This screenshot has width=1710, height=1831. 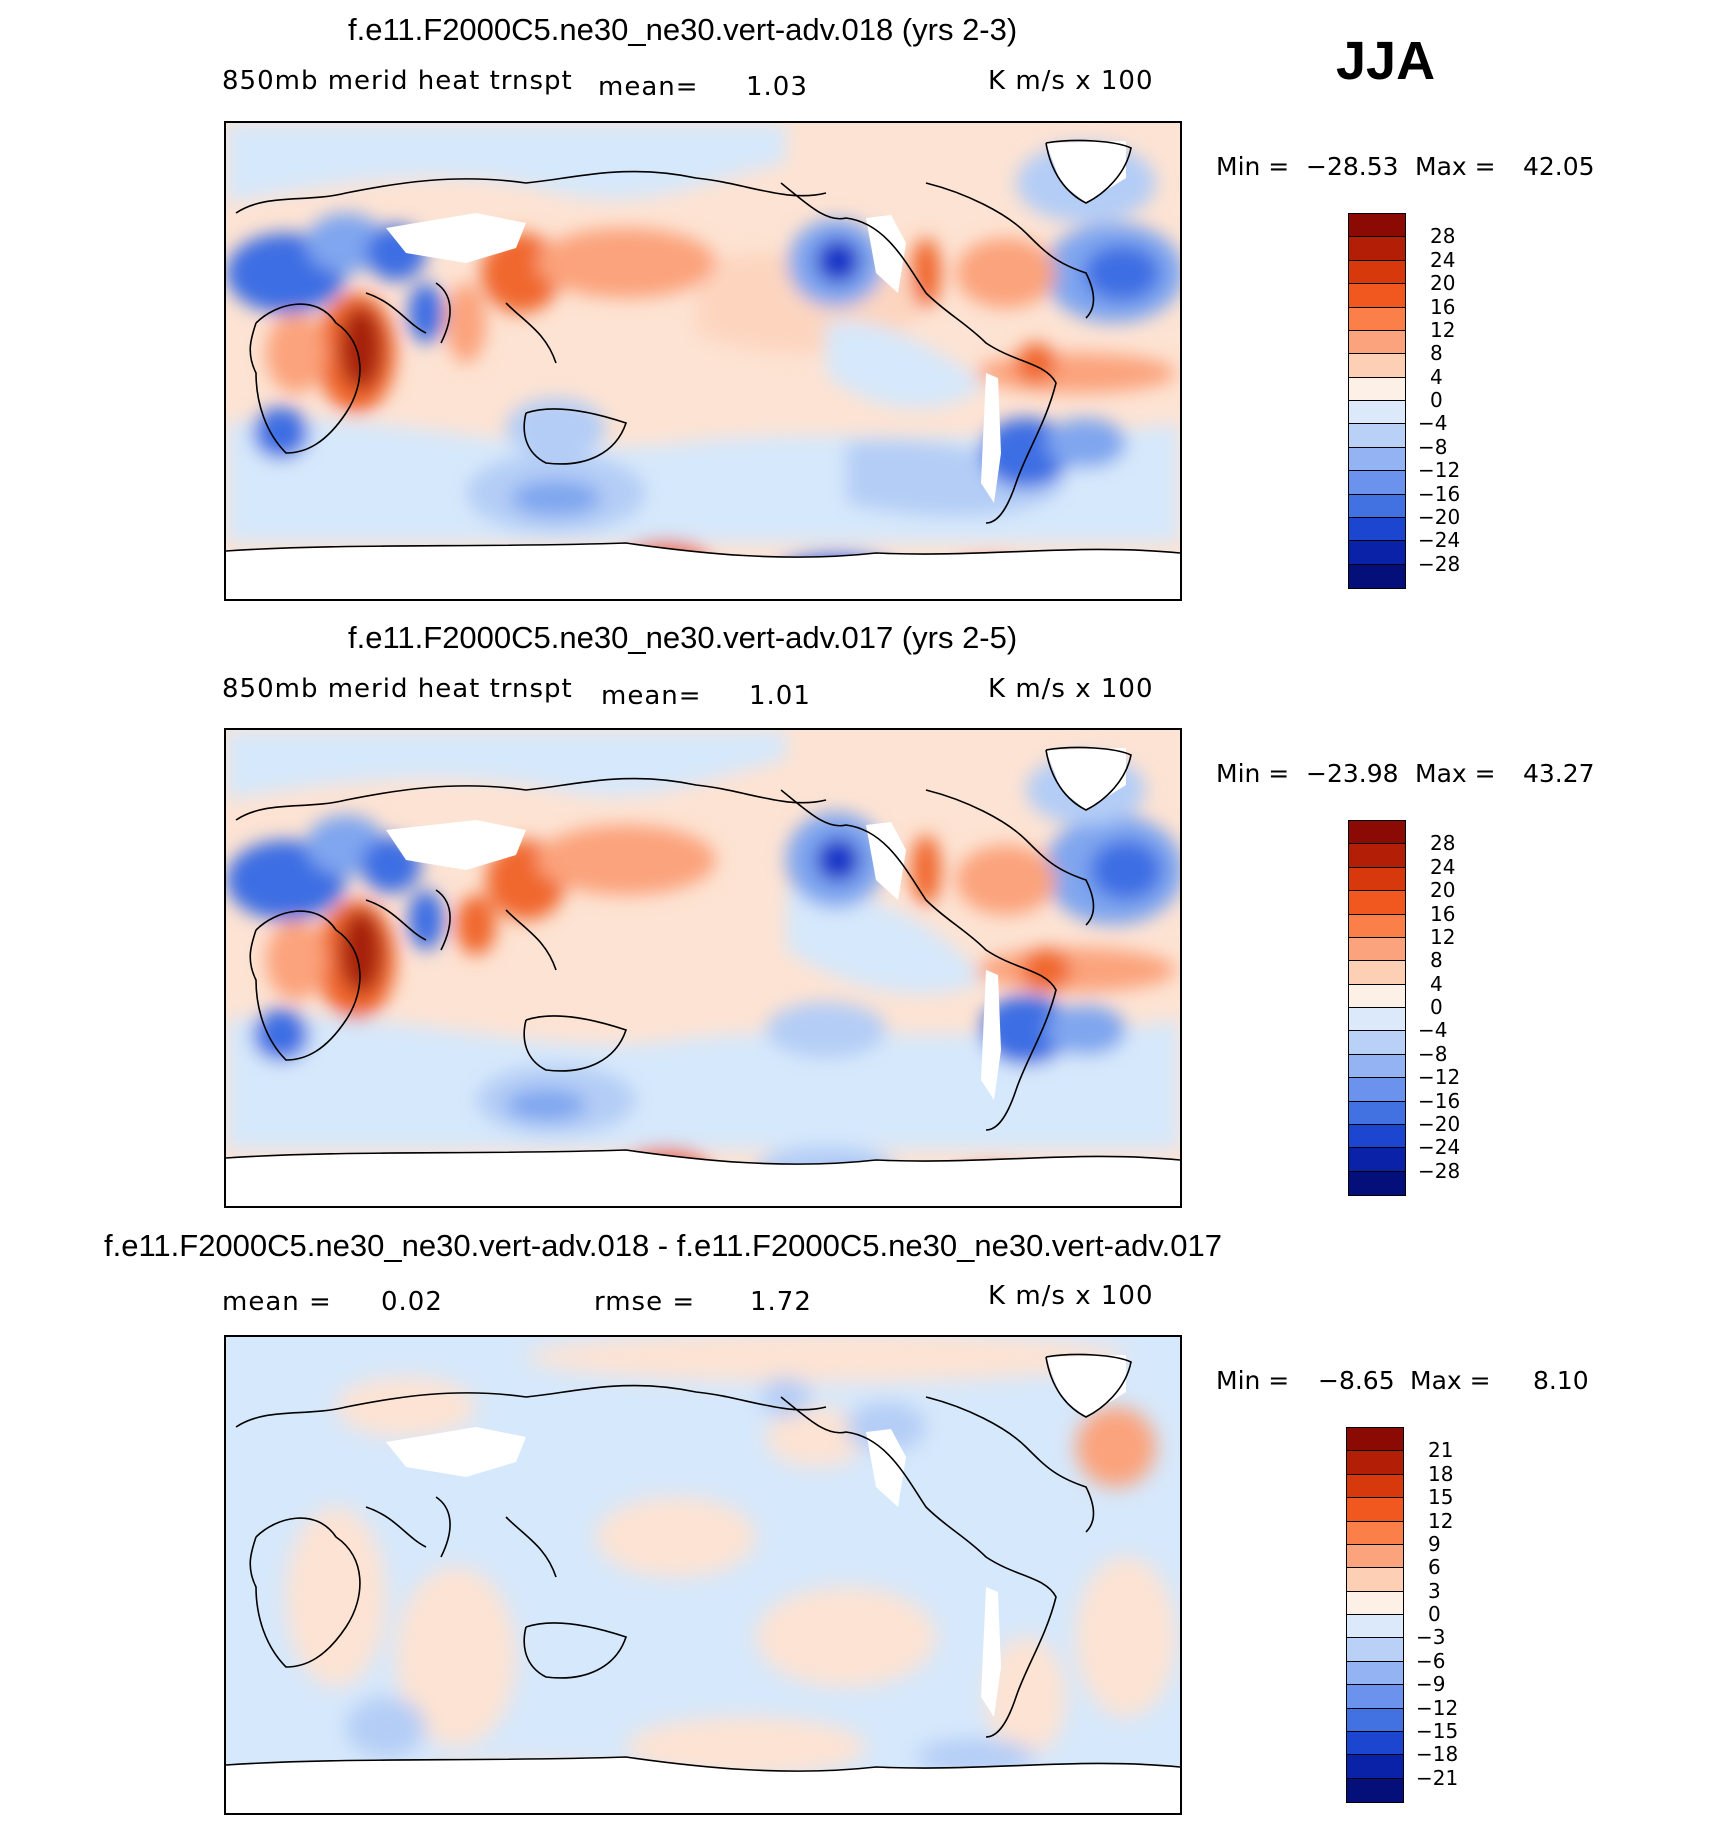 I want to click on panel-2-colorbar, so click(x=1377, y=1008).